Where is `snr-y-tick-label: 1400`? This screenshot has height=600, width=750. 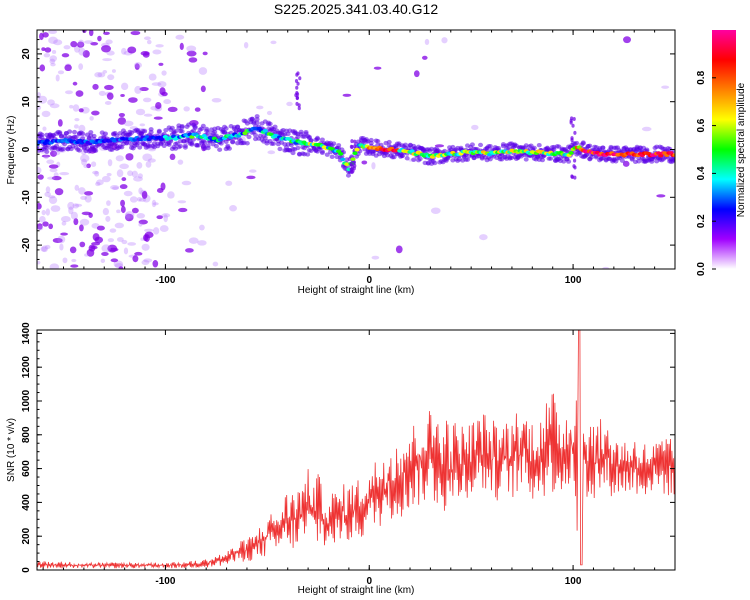 snr-y-tick-label: 1400 is located at coordinates (26, 333).